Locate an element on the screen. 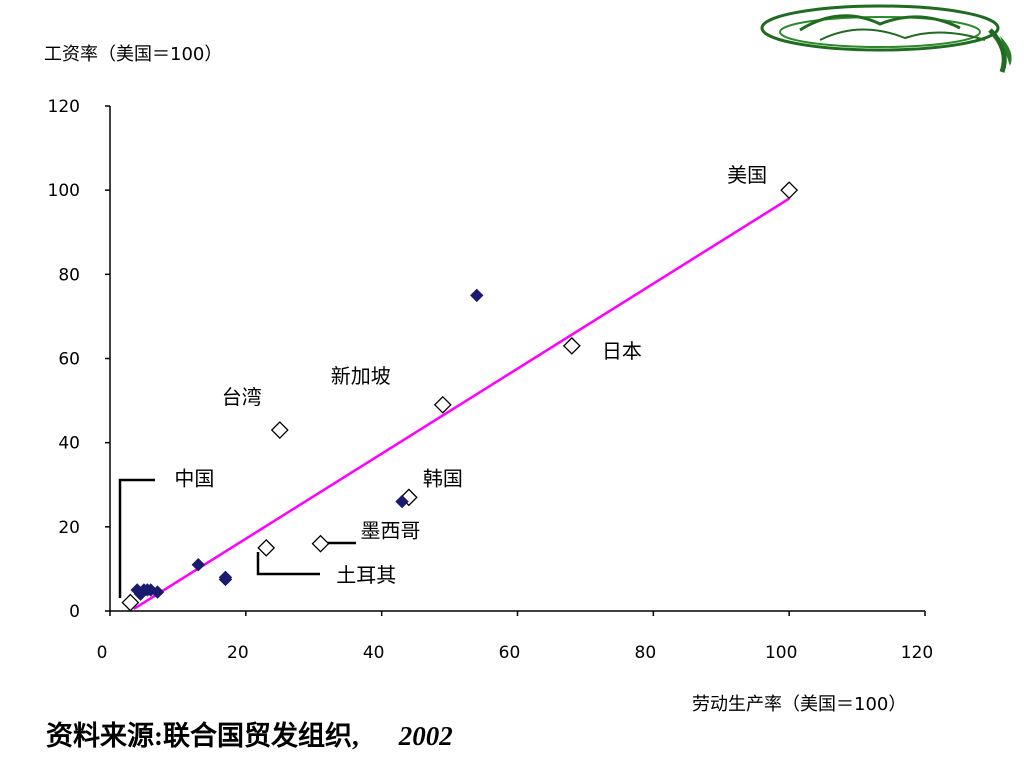 The width and height of the screenshot is (1024, 768). source-year: 2002 is located at coordinates (425, 736).